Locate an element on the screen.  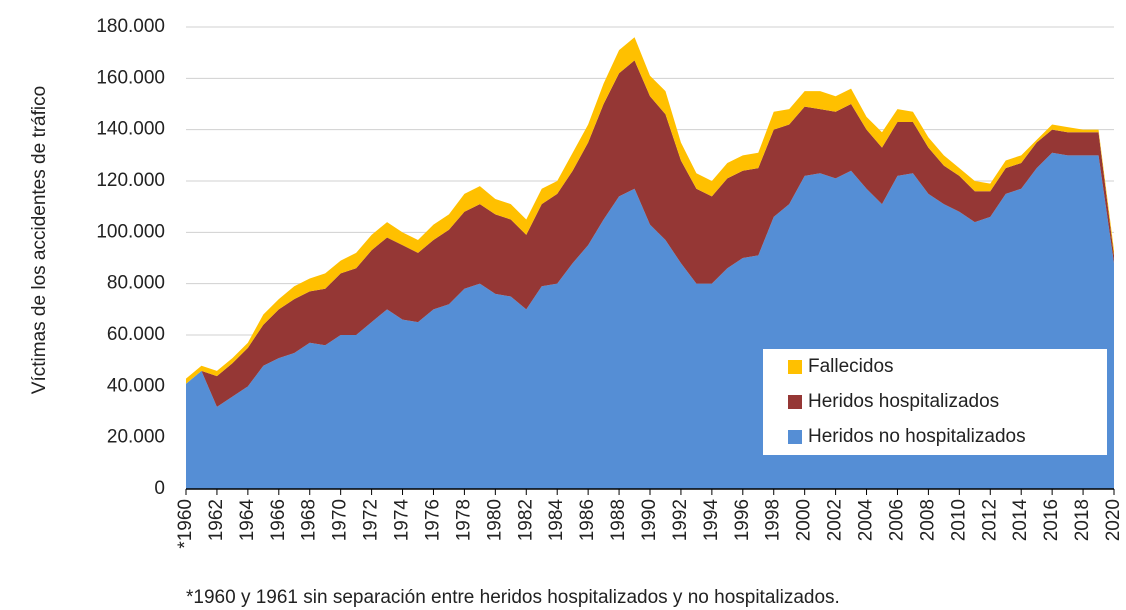
x-tick-label: 2020 is located at coordinates (1113, 520).